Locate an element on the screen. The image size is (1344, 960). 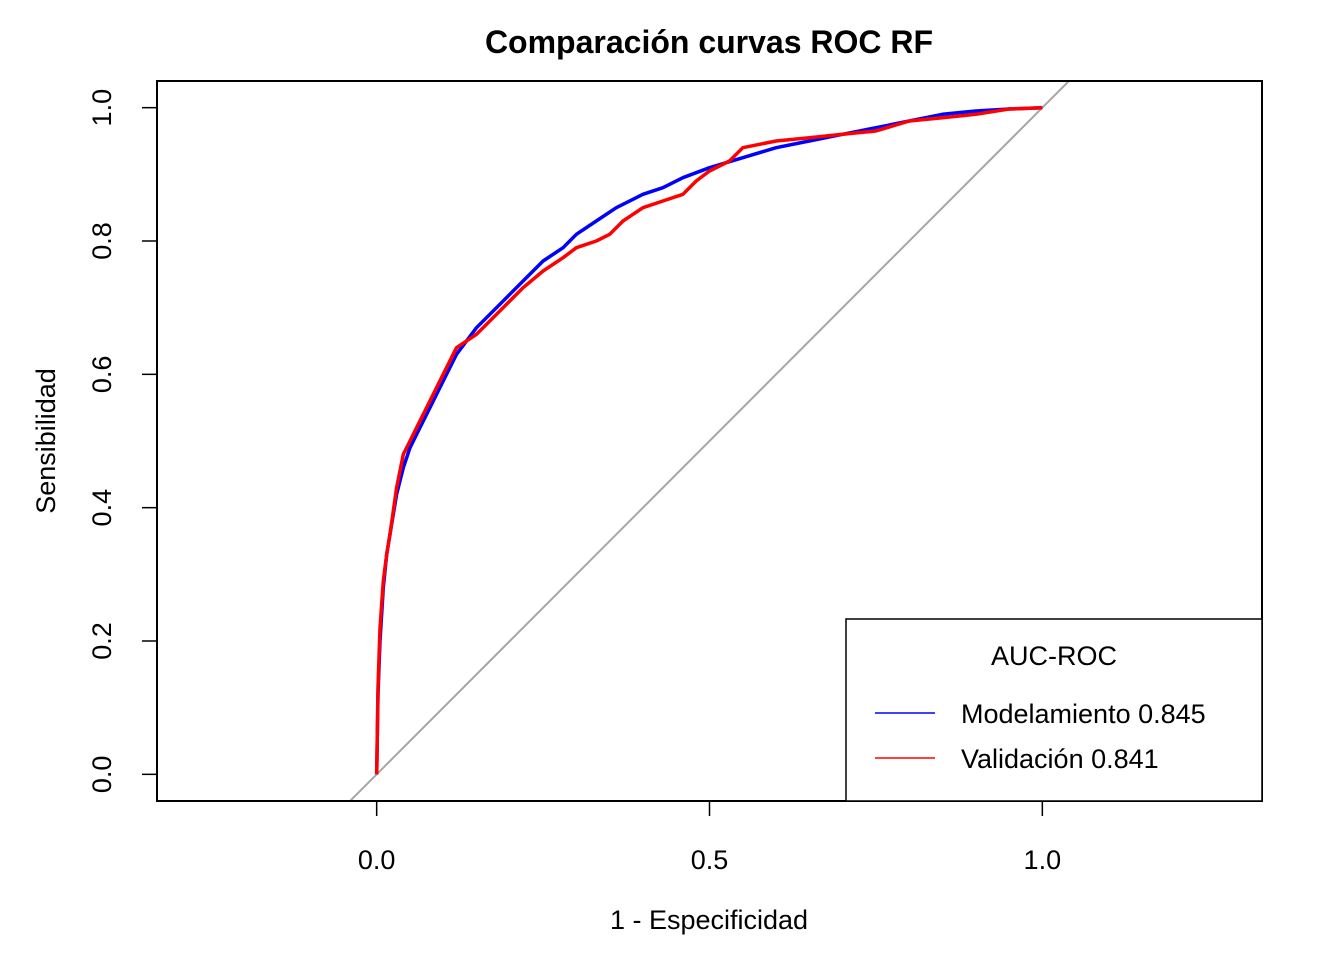
legend-box is located at coordinates (1054, 710).